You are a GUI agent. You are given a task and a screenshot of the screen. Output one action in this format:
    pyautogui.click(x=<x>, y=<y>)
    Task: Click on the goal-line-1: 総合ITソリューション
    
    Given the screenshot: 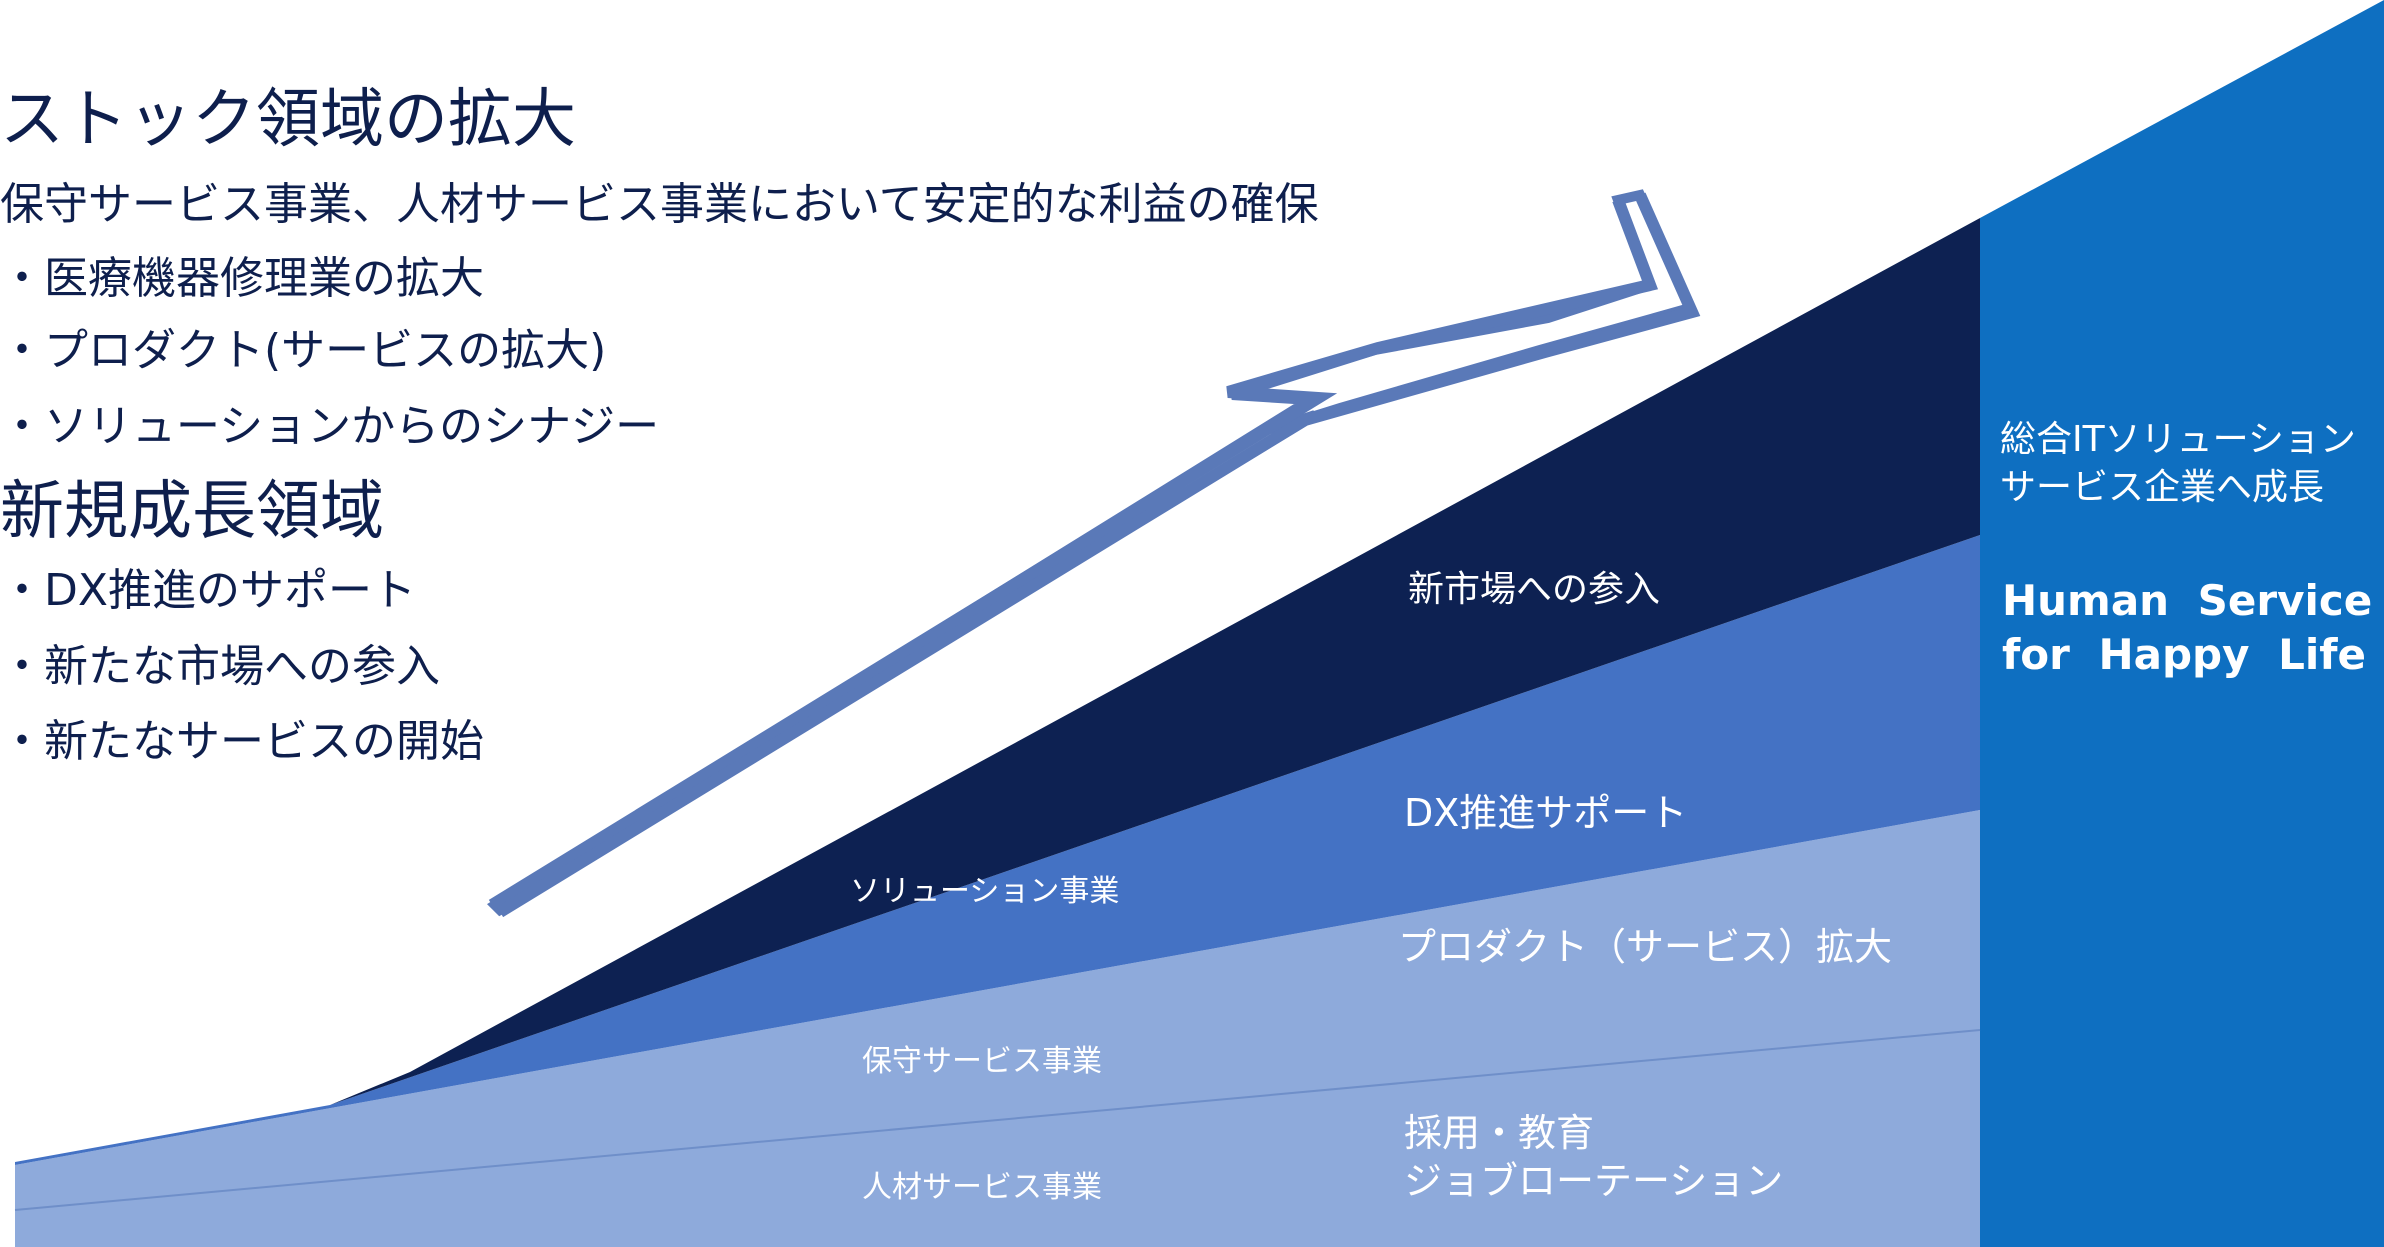 What is the action you would take?
    pyautogui.click(x=2178, y=439)
    